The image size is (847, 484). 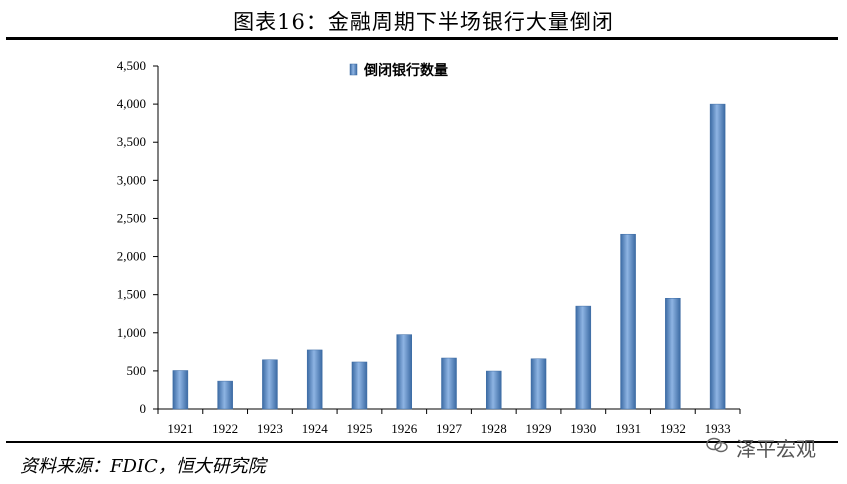 What do you see at coordinates (628, 428) in the screenshot?
I see `x-tick-label: 1931` at bounding box center [628, 428].